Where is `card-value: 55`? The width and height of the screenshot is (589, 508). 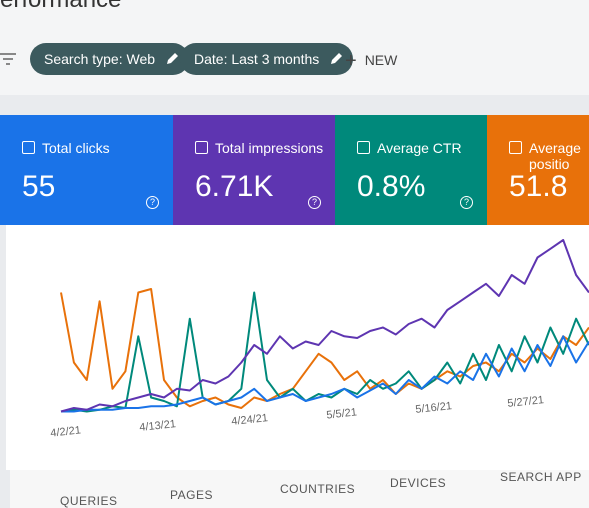
card-value: 55 is located at coordinates (39, 186).